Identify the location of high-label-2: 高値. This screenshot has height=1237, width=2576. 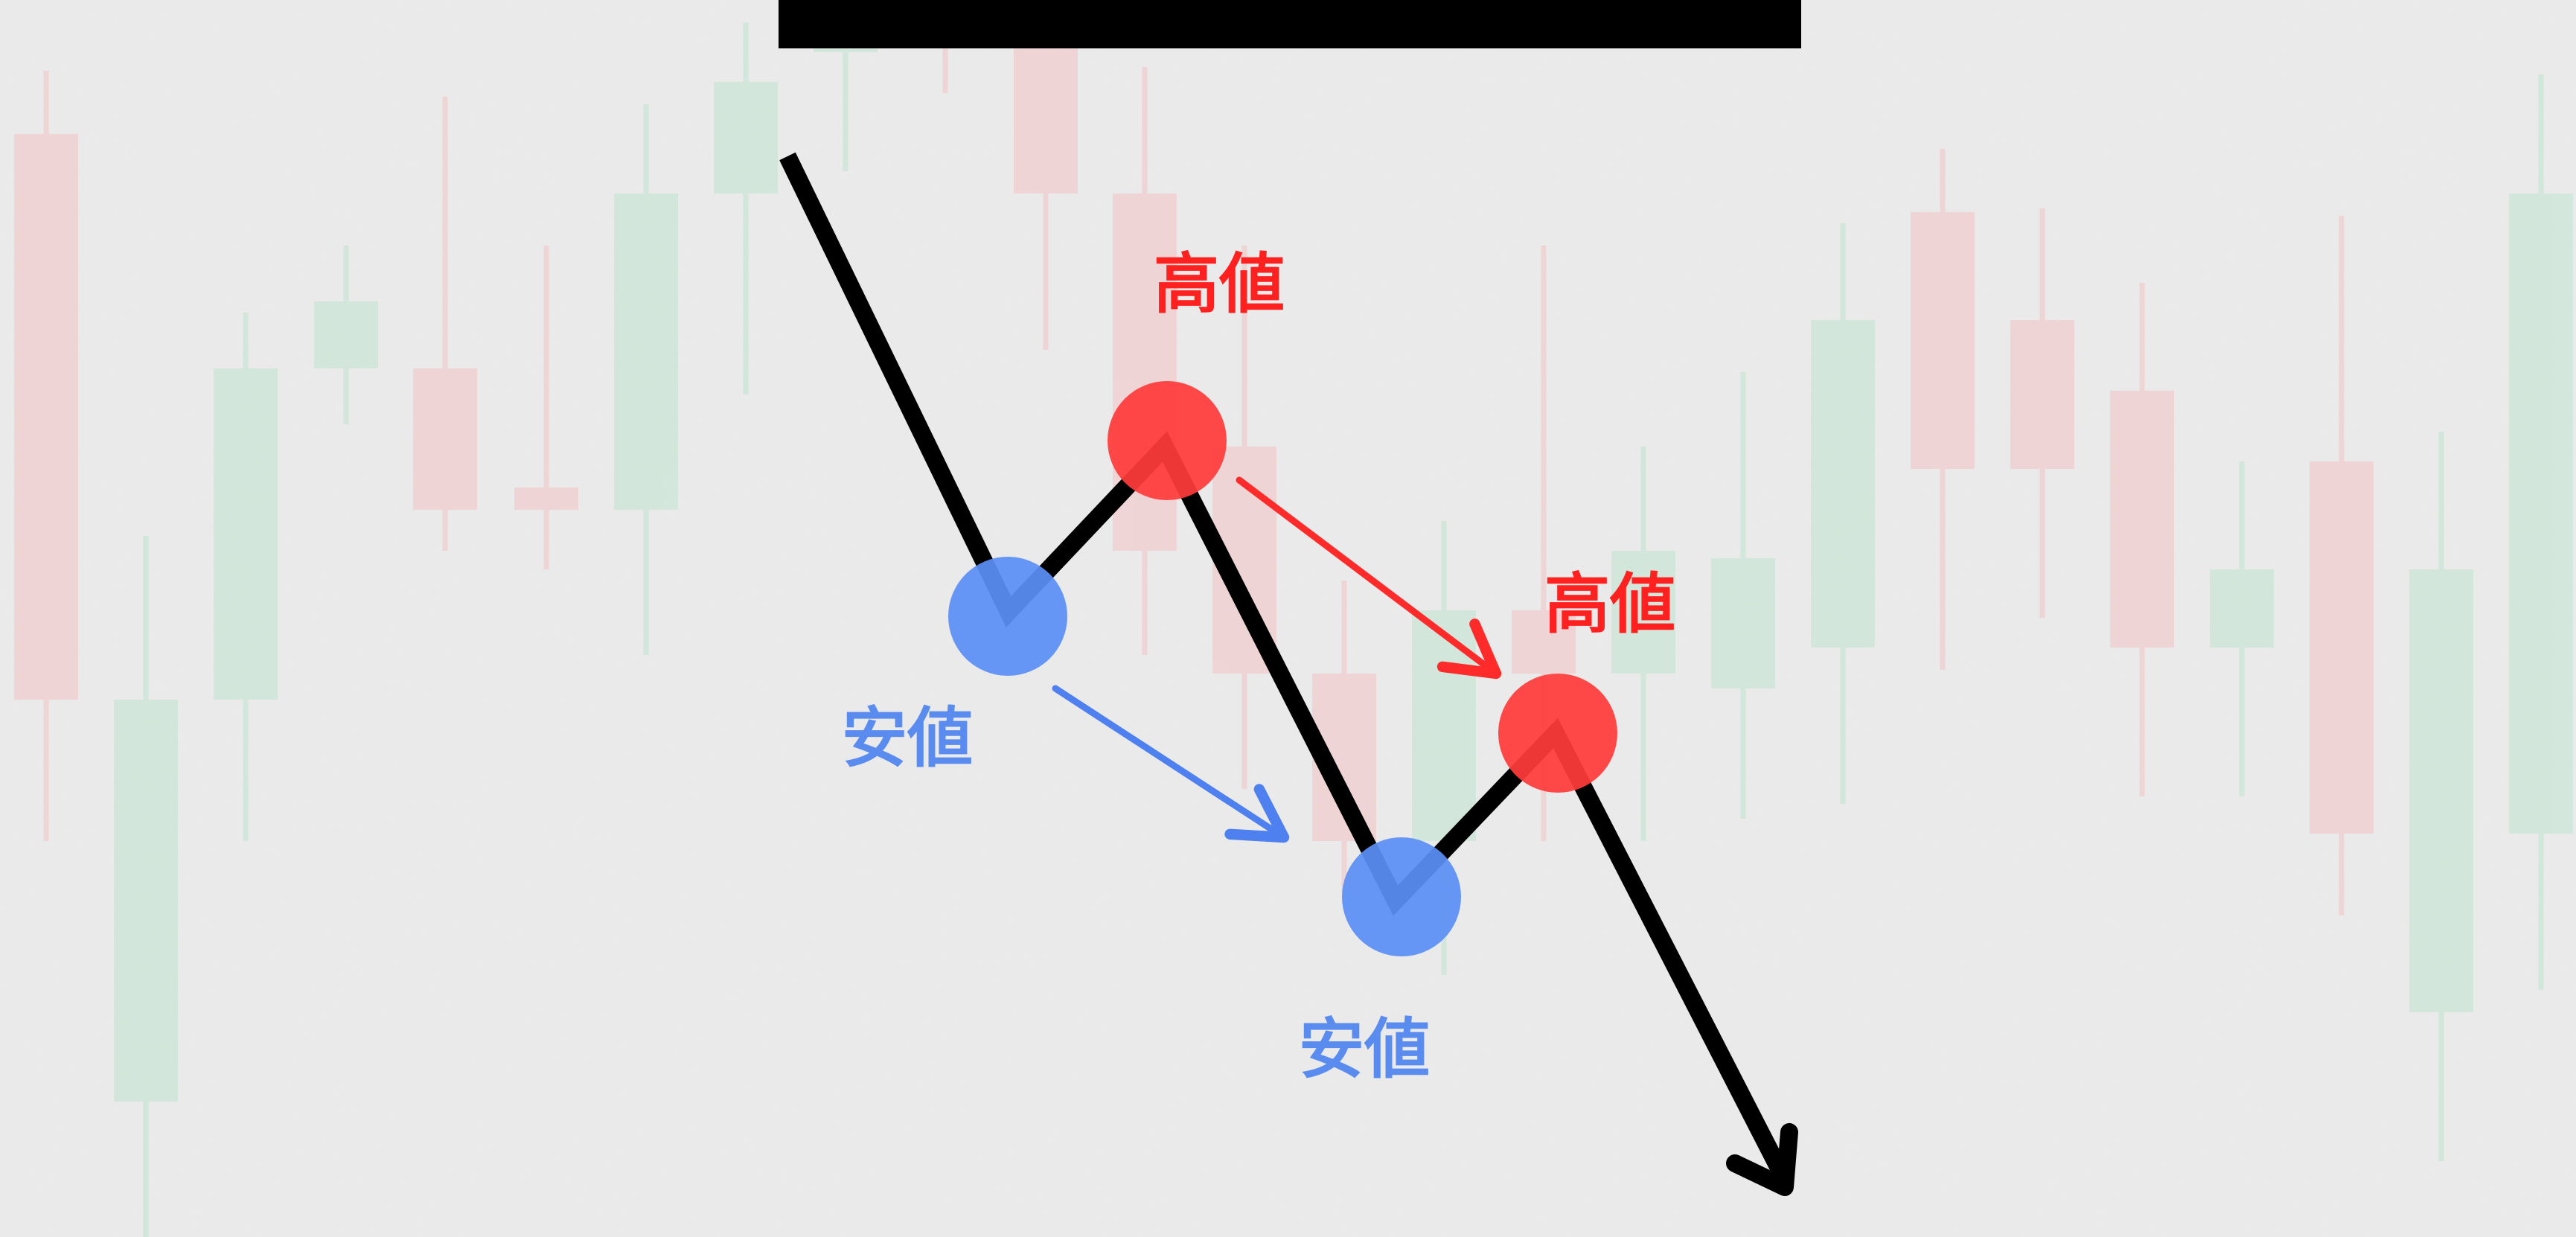
(1609, 604).